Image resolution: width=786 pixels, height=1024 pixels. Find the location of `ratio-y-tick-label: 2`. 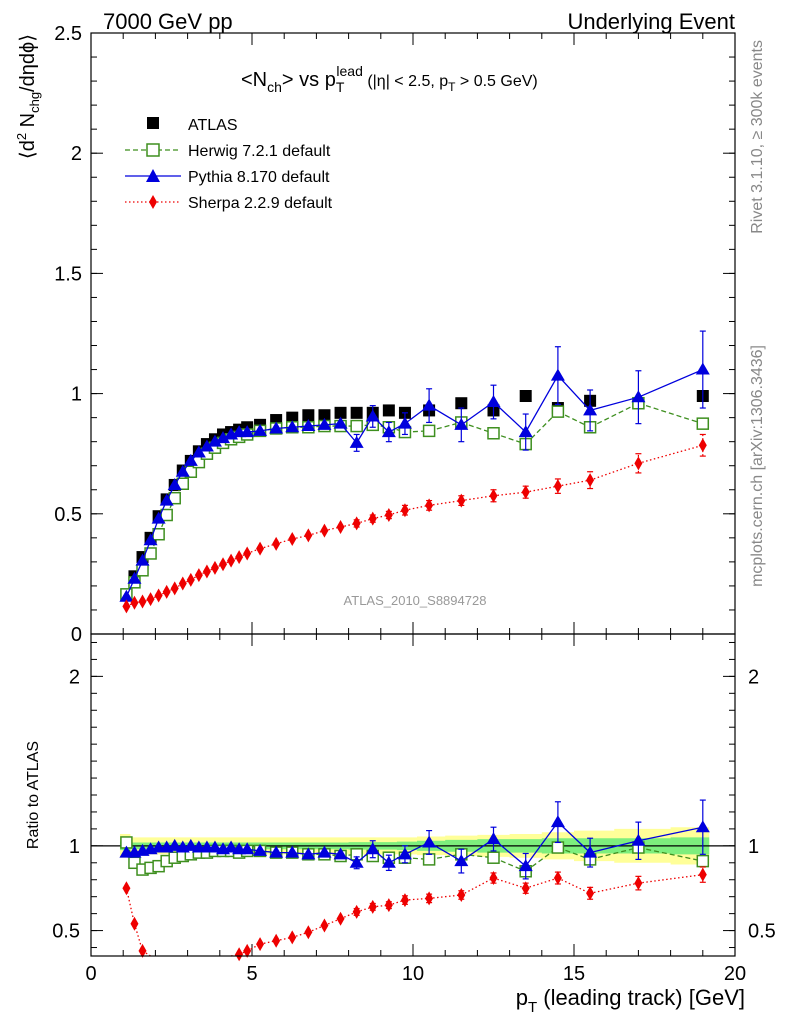

ratio-y-tick-label: 2 is located at coordinates (74, 677).